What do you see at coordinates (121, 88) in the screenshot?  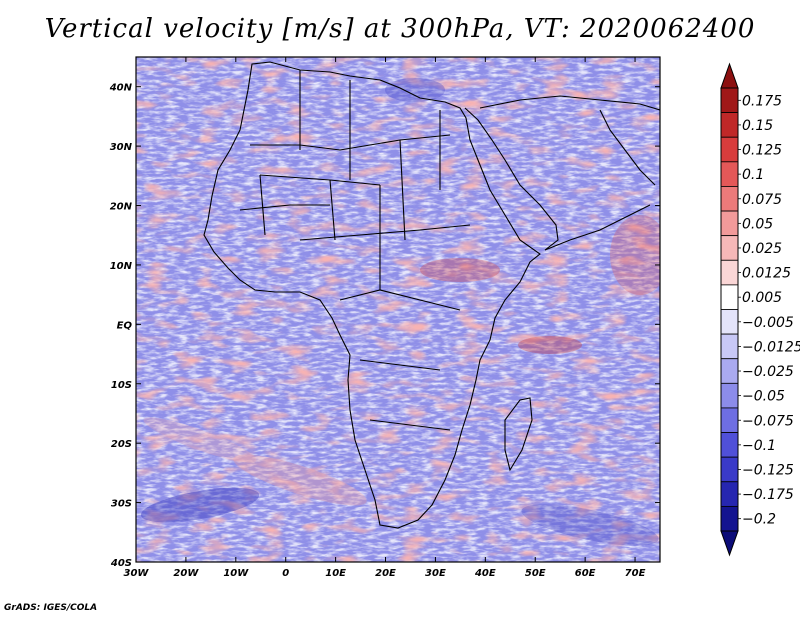 I see `lat-tick-label: 40N` at bounding box center [121, 88].